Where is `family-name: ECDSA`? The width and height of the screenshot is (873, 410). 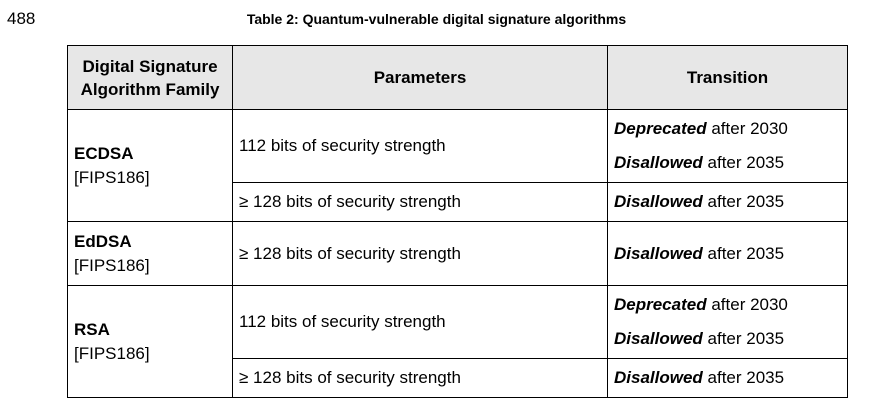 family-name: ECDSA is located at coordinates (104, 153).